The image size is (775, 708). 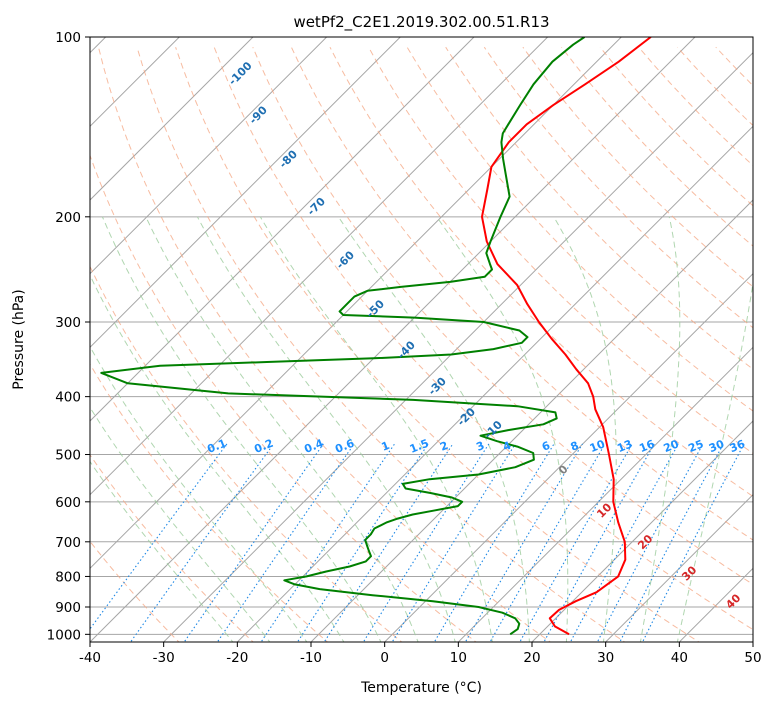 What do you see at coordinates (68, 608) in the screenshot?
I see `y-tick-label: 900` at bounding box center [68, 608].